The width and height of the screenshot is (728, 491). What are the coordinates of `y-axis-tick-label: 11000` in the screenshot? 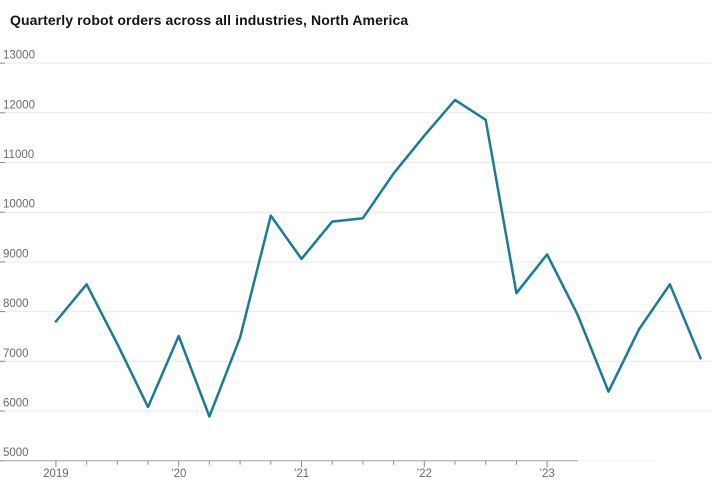 It's located at (18, 155).